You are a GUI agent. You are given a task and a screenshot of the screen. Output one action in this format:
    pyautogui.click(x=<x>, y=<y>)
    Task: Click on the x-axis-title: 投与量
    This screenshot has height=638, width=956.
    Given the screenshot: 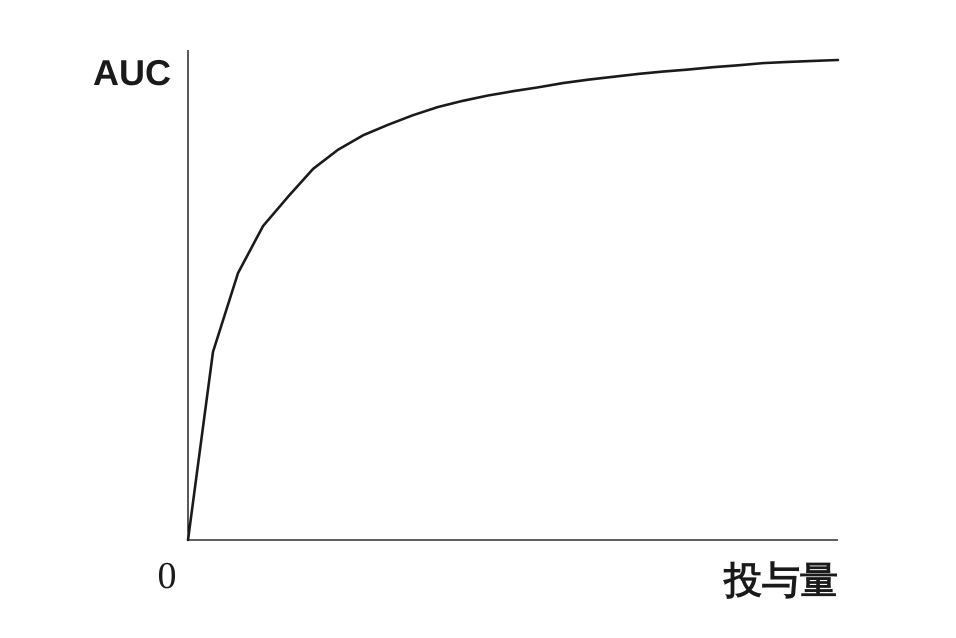 What is the action you would take?
    pyautogui.click(x=780, y=580)
    